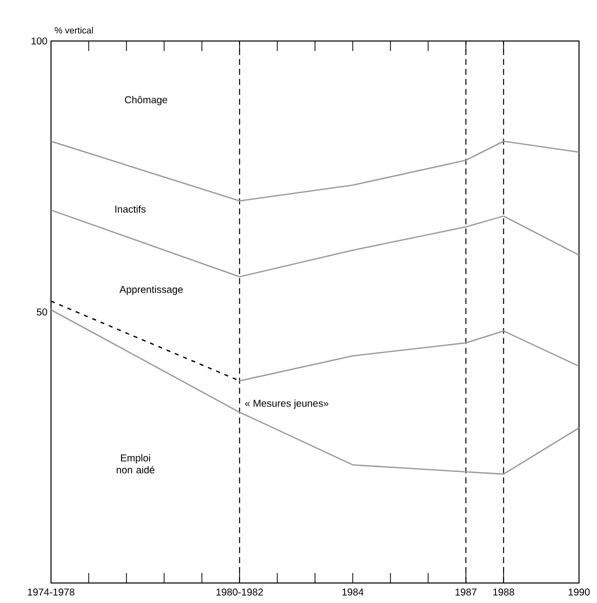  What do you see at coordinates (40, 41) in the screenshot?
I see `y-tick-label: 100` at bounding box center [40, 41].